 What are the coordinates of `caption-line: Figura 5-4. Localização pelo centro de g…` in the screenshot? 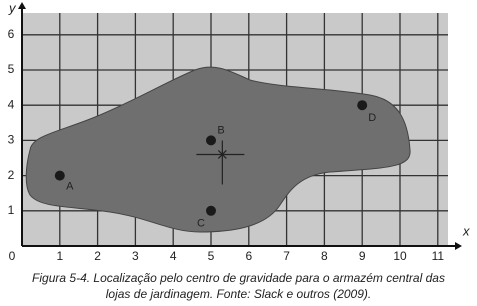 It's located at (238, 278).